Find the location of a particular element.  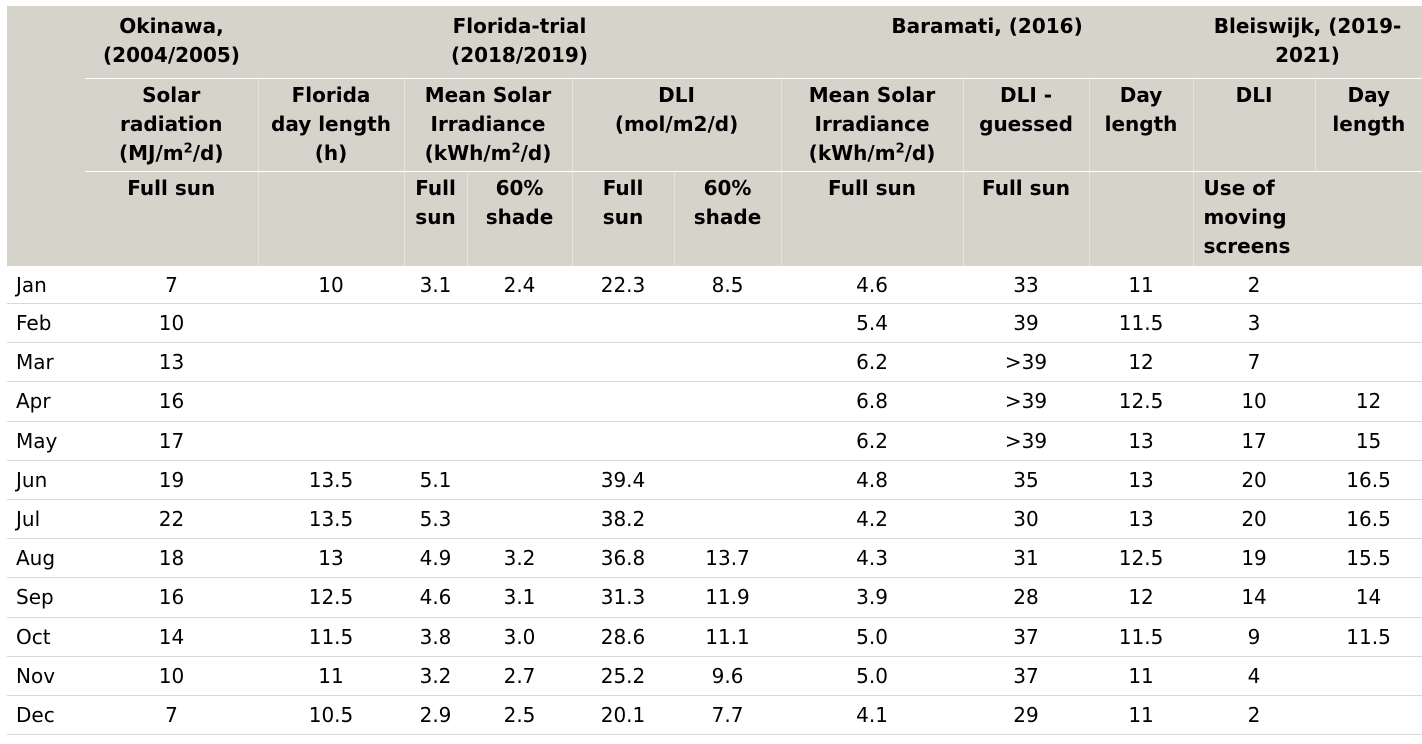

table-row: Aug 18 13 4.9 3.2 36.8 13.7 4.3 31 12.5 19 15.5 is located at coordinates (714, 558).